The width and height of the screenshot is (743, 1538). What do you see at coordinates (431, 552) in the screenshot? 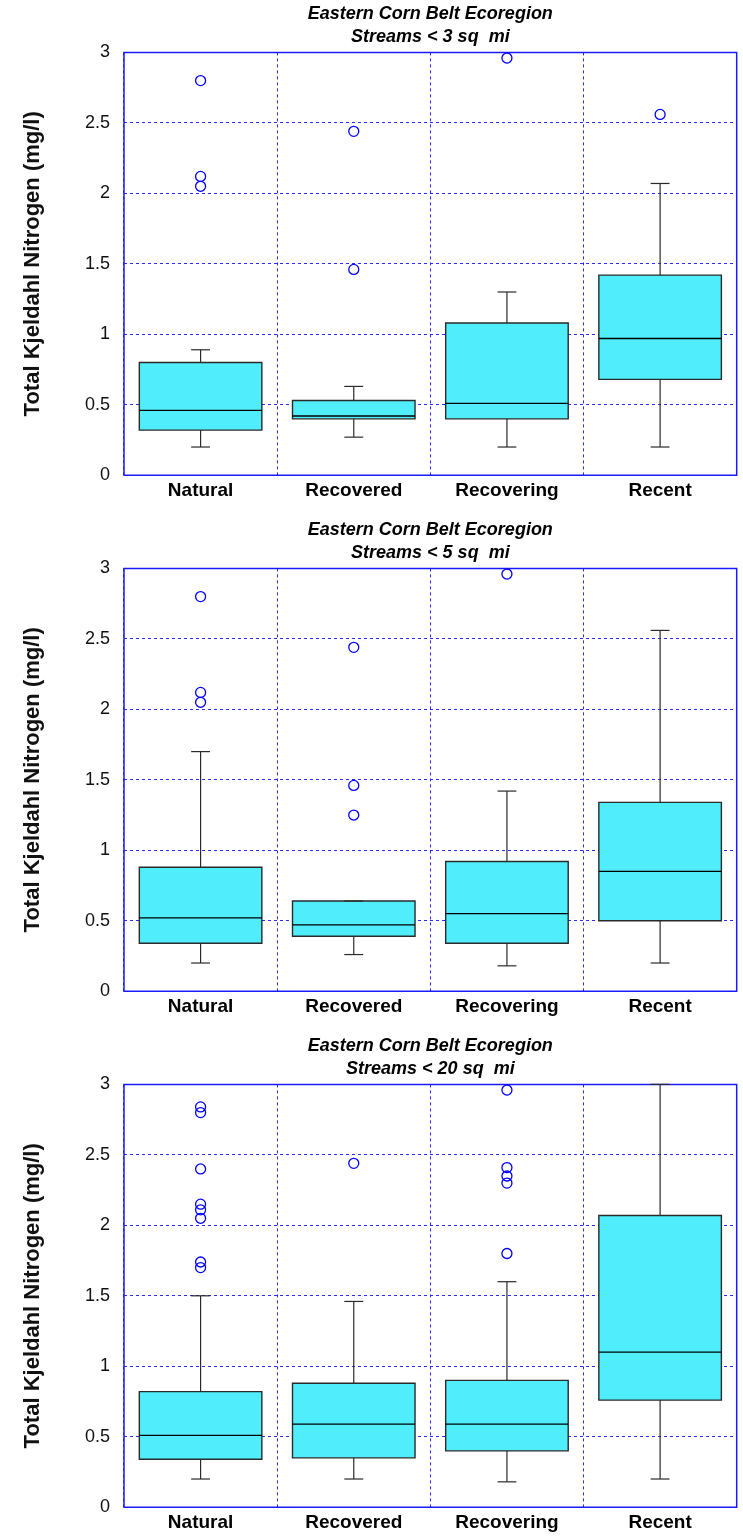
I see `chart-subtitle: Streams < 5 sq mi` at bounding box center [431, 552].